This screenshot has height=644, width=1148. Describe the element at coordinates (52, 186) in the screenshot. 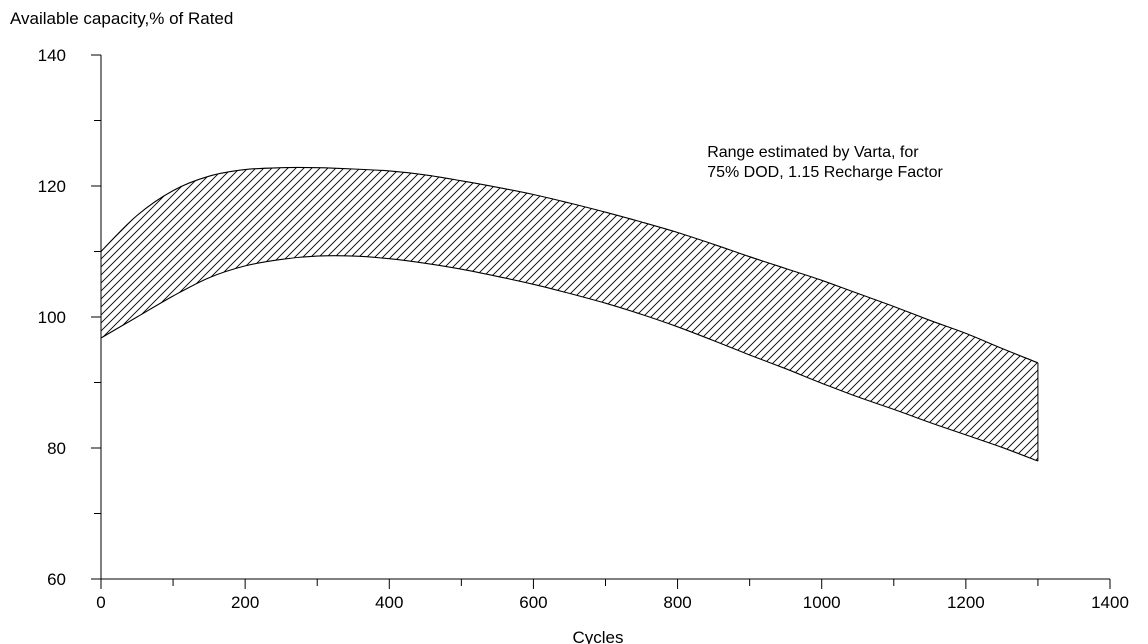

I see `y-tick-label: 120` at that location.